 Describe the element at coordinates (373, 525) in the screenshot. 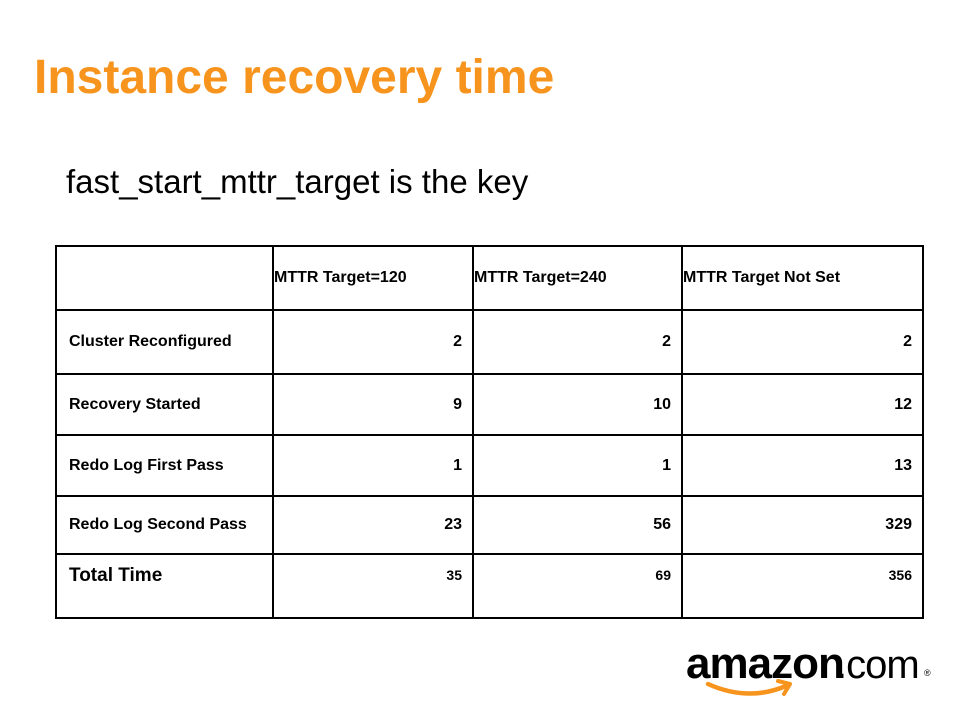

I see `table-cell: 23` at that location.